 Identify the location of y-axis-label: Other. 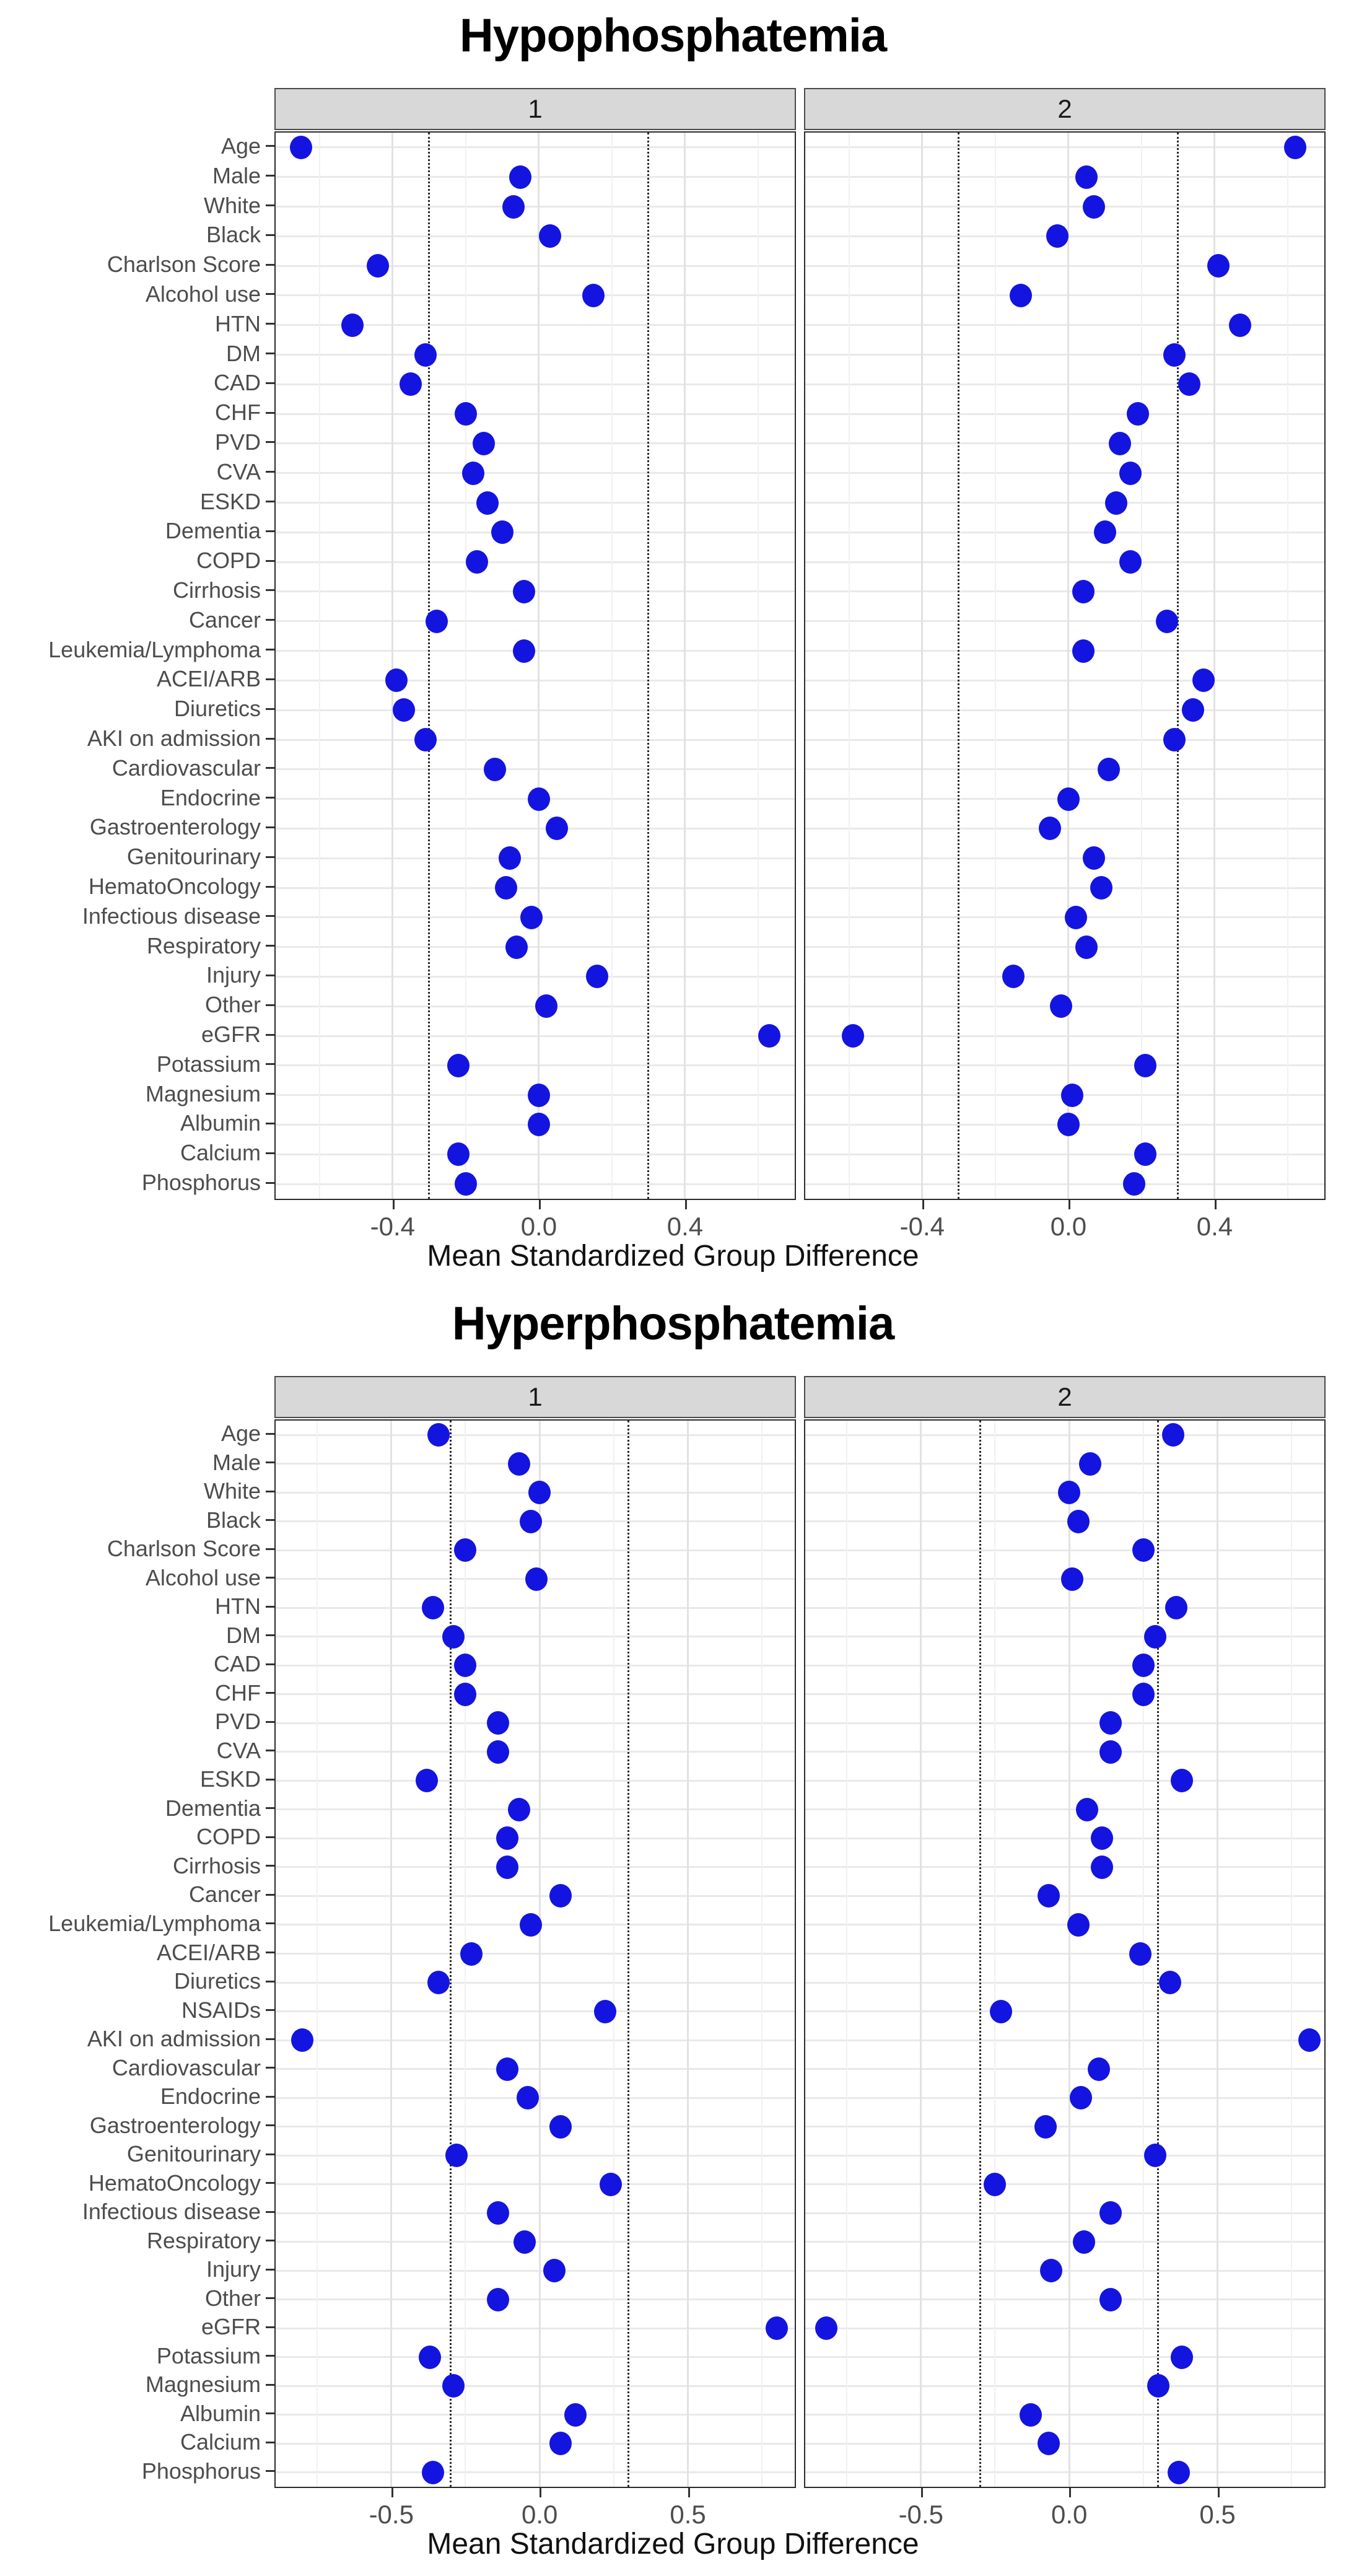
(232, 1005).